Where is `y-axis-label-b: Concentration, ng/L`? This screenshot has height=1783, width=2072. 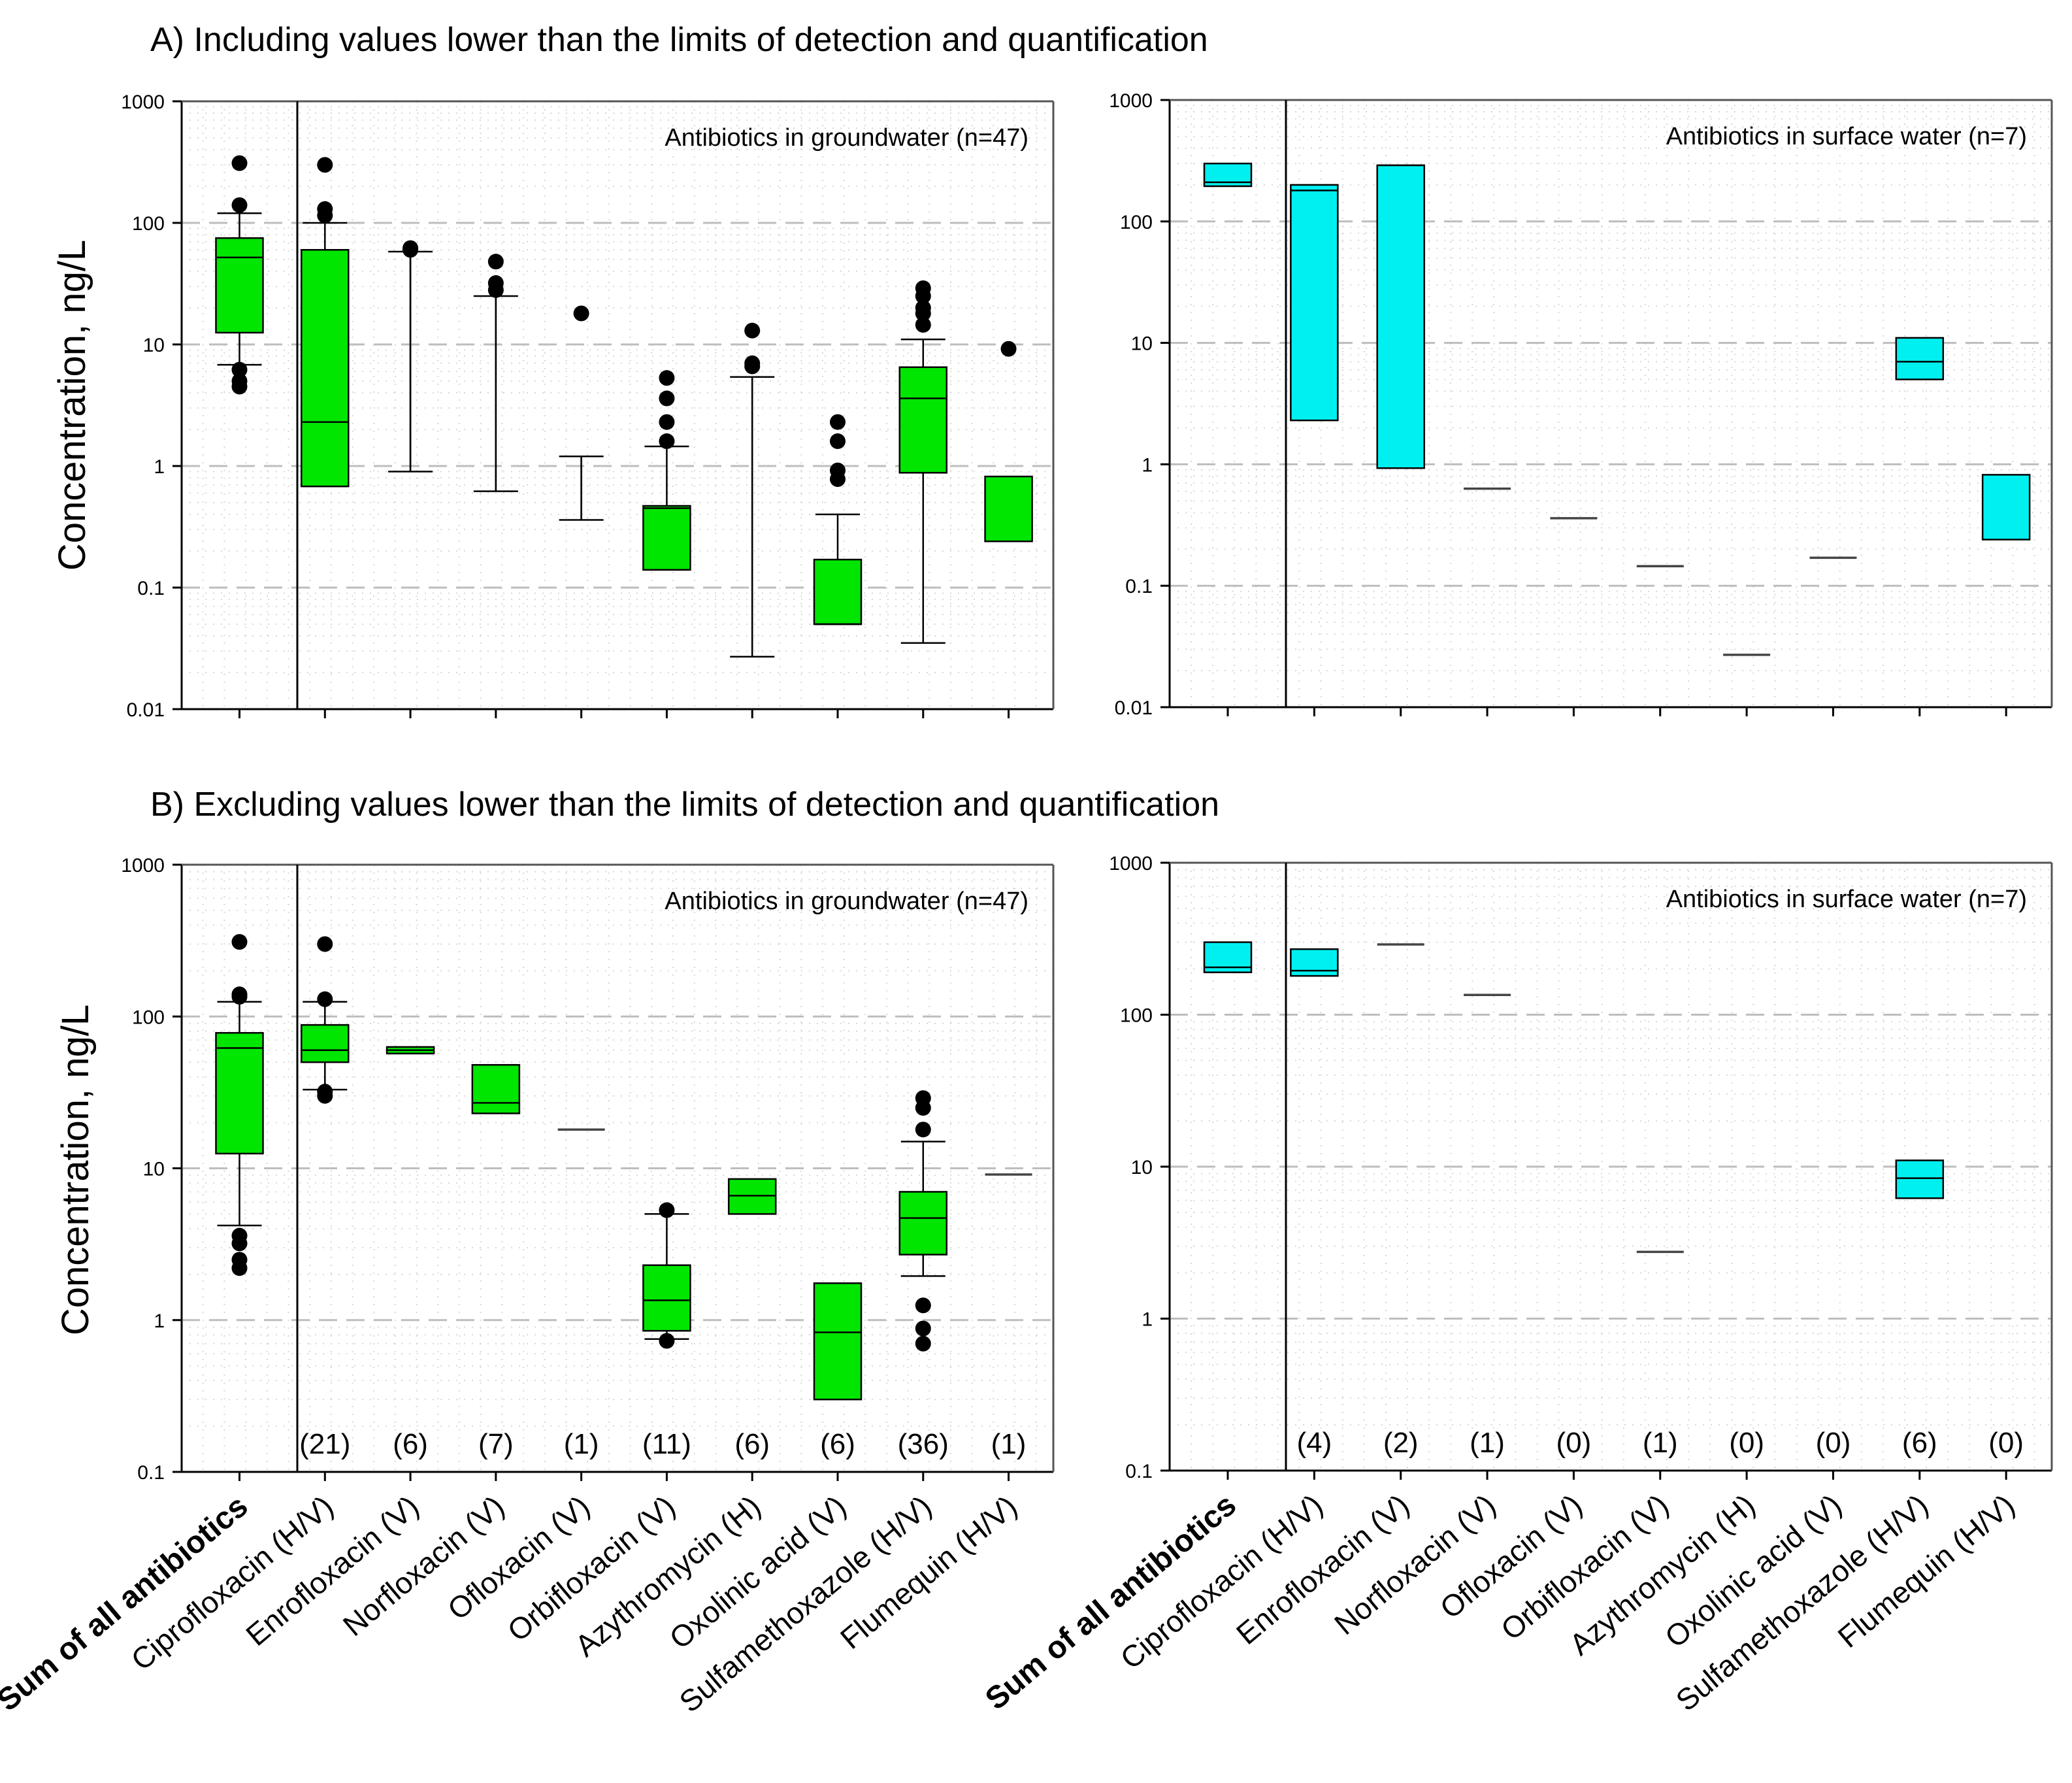
y-axis-label-b: Concentration, ng/L is located at coordinates (75, 1170).